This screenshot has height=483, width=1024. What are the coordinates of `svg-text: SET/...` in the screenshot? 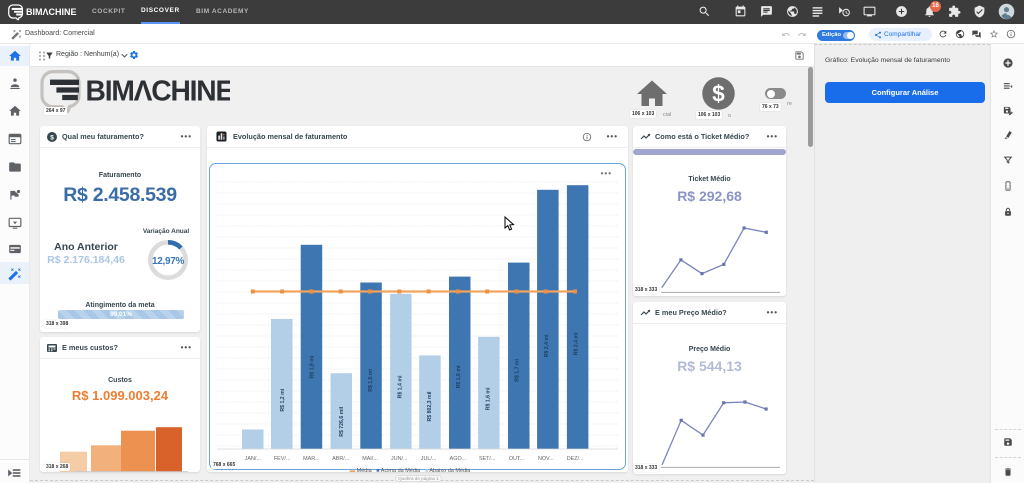 It's located at (487, 459).